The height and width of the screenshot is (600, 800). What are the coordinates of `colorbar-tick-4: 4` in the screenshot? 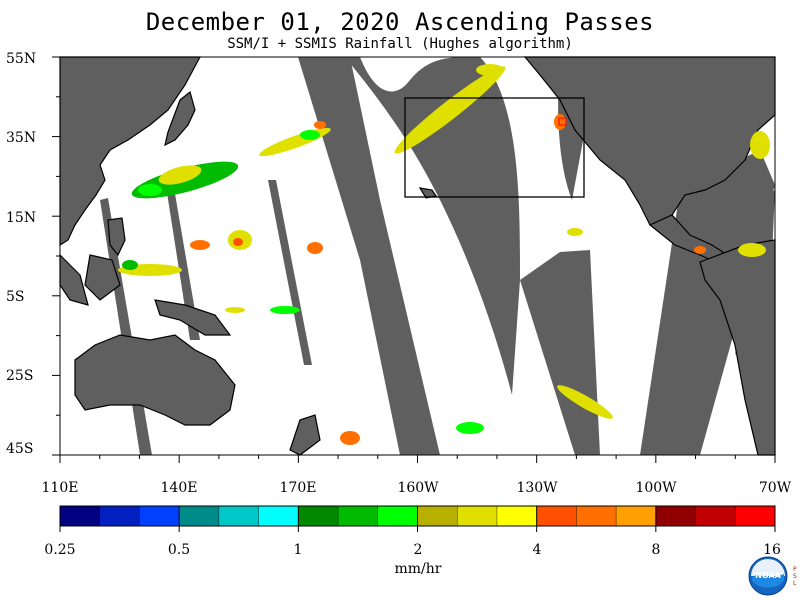 It's located at (537, 550).